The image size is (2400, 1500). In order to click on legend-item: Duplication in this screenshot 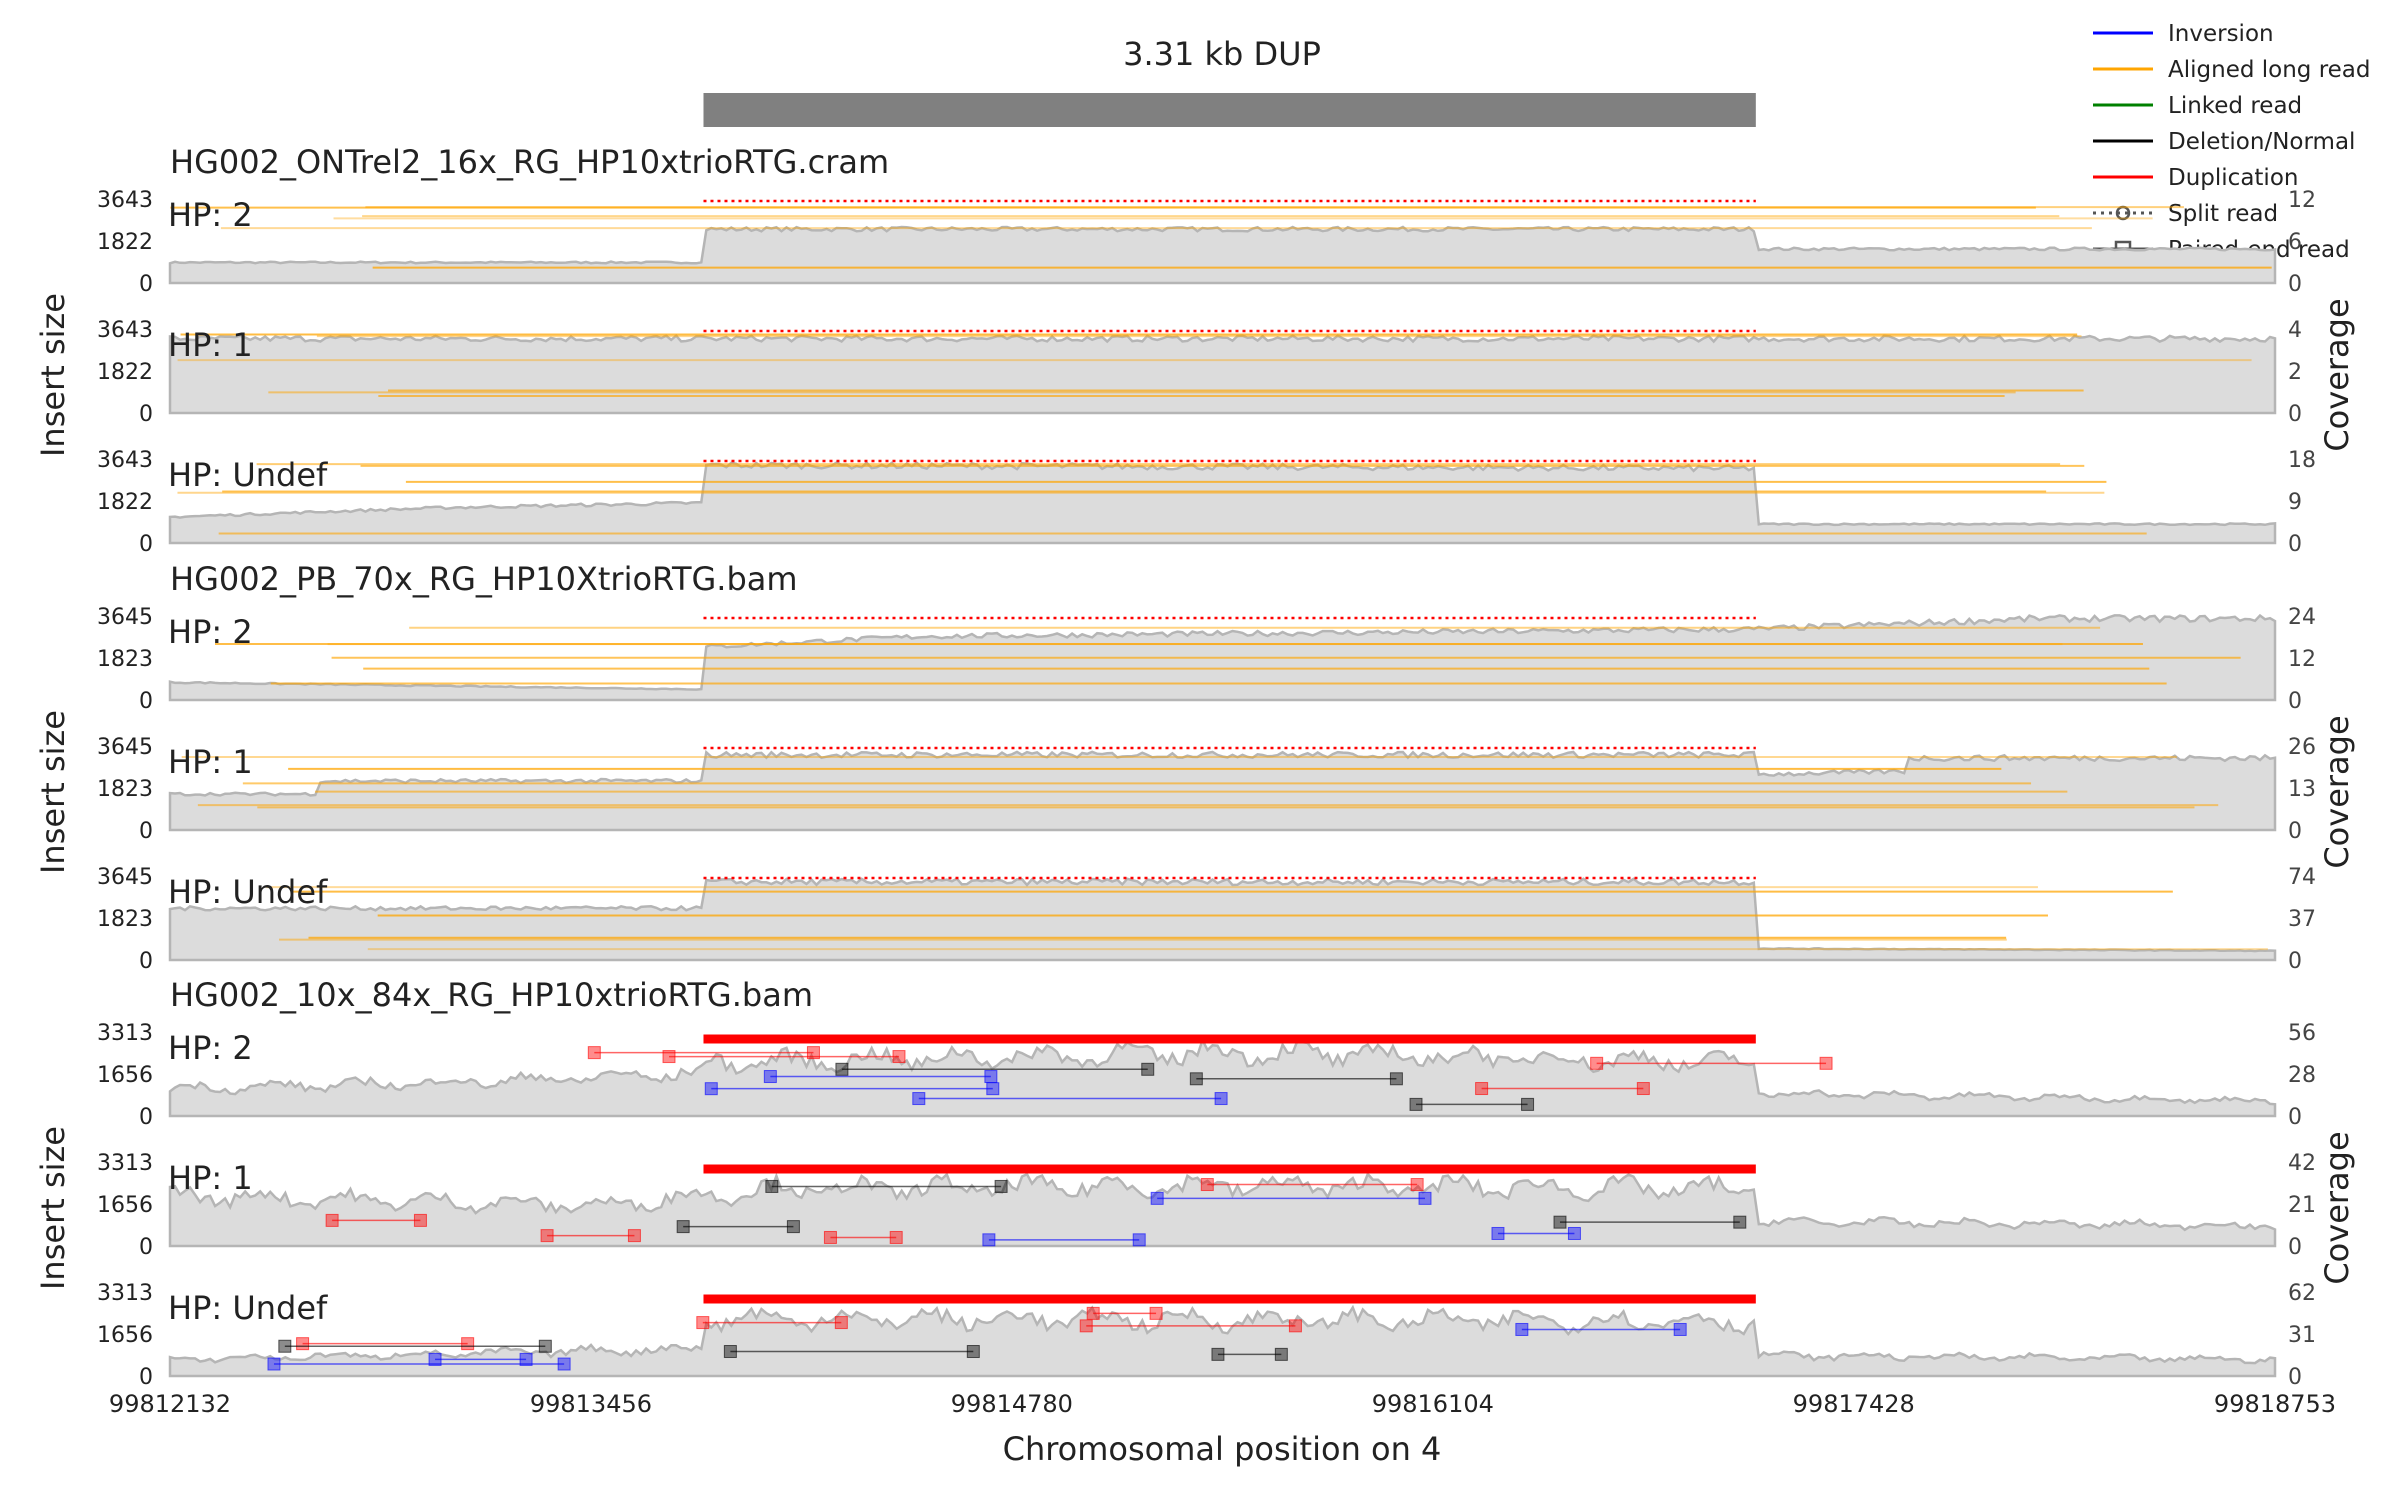, I will do `click(2195, 178)`.